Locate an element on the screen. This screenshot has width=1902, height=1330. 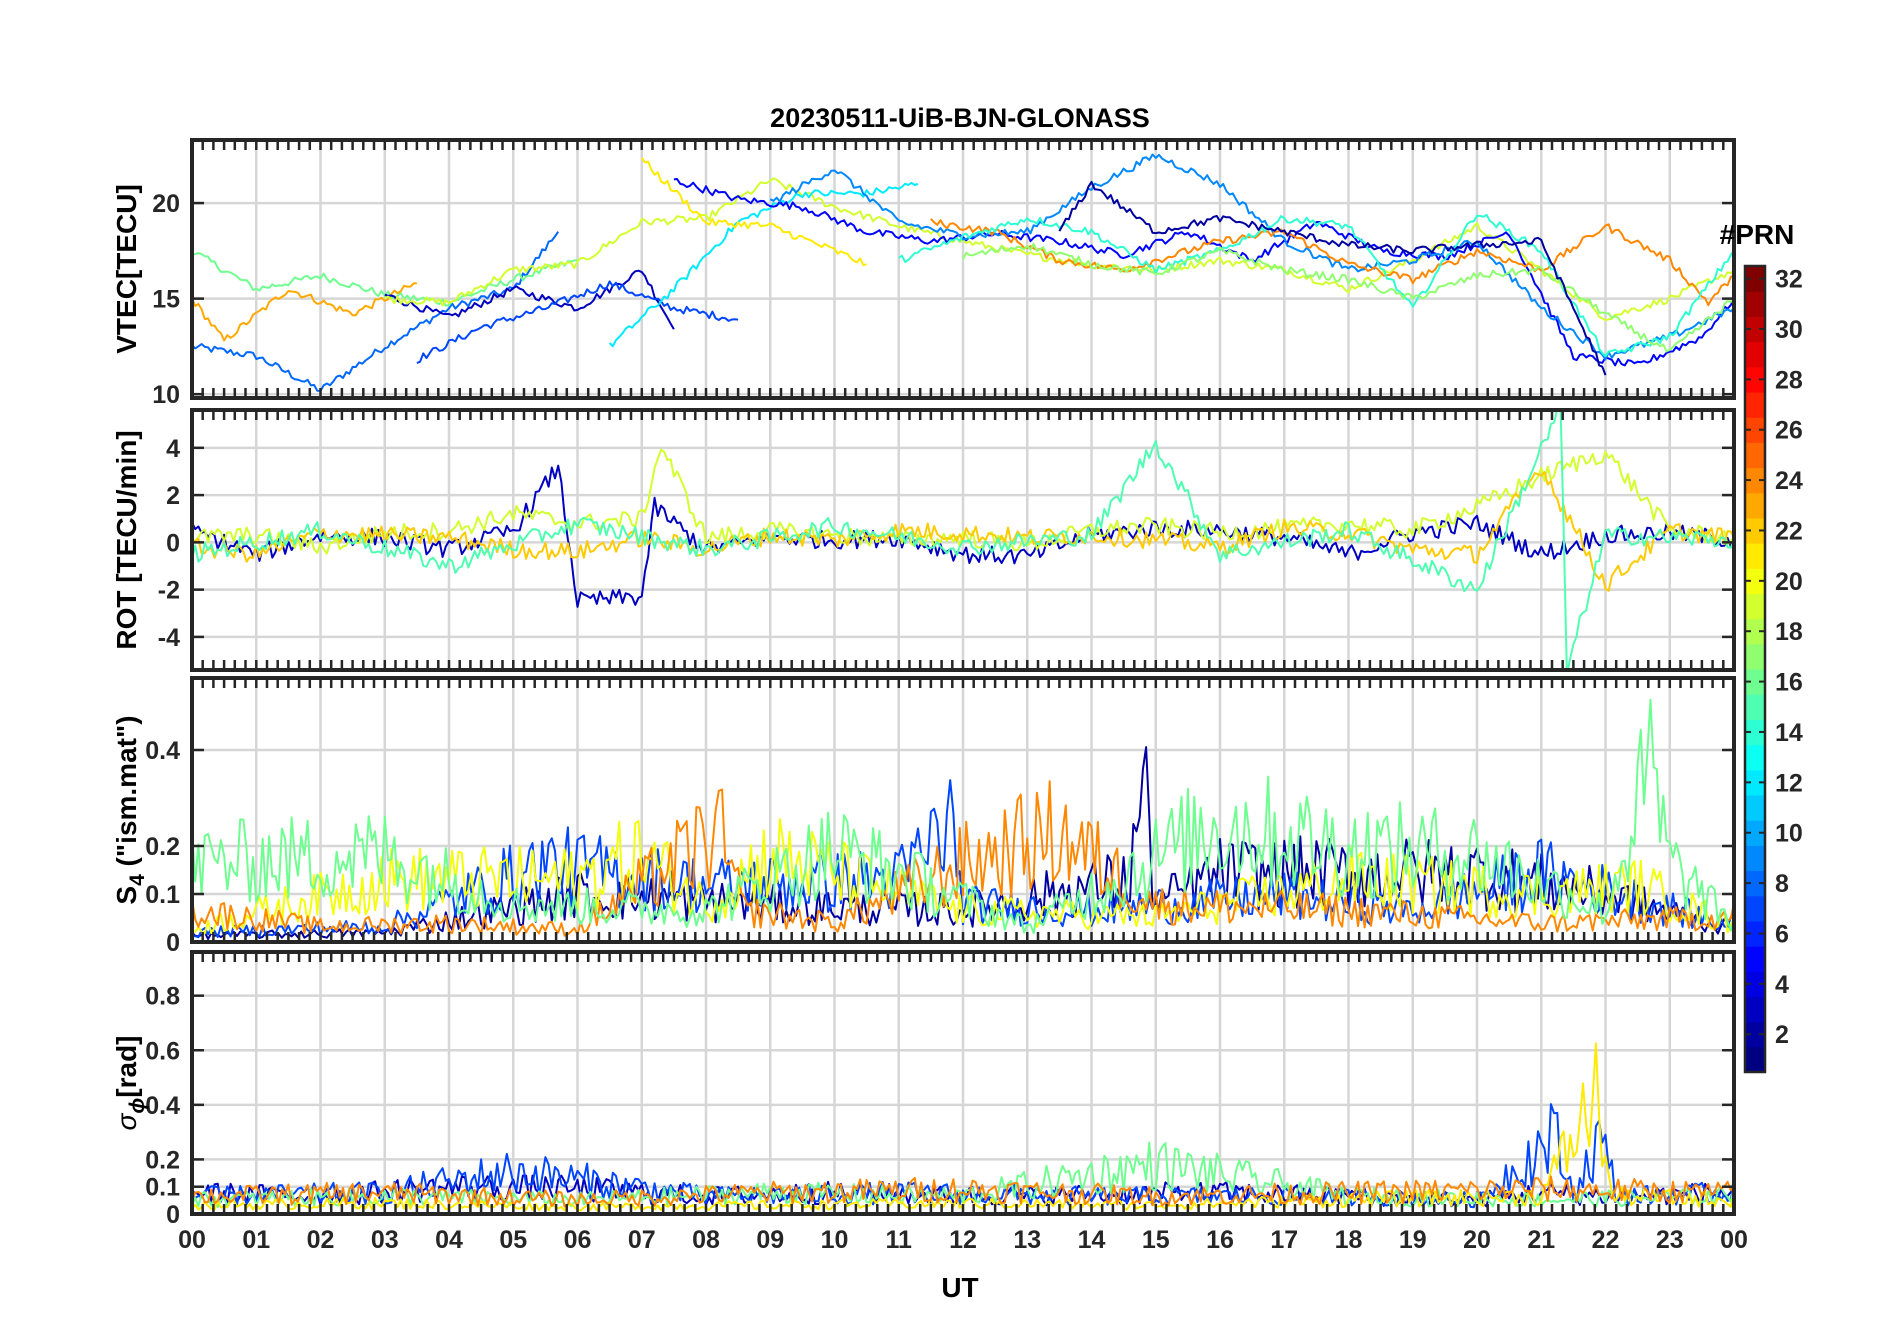
x-tick-label: 03 is located at coordinates (385, 1240).